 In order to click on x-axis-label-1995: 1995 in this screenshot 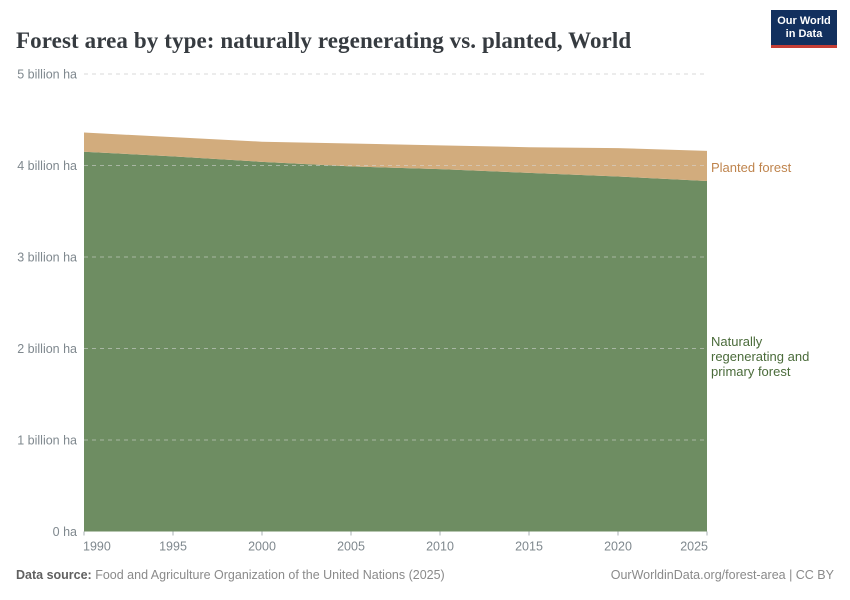, I will do `click(173, 547)`.